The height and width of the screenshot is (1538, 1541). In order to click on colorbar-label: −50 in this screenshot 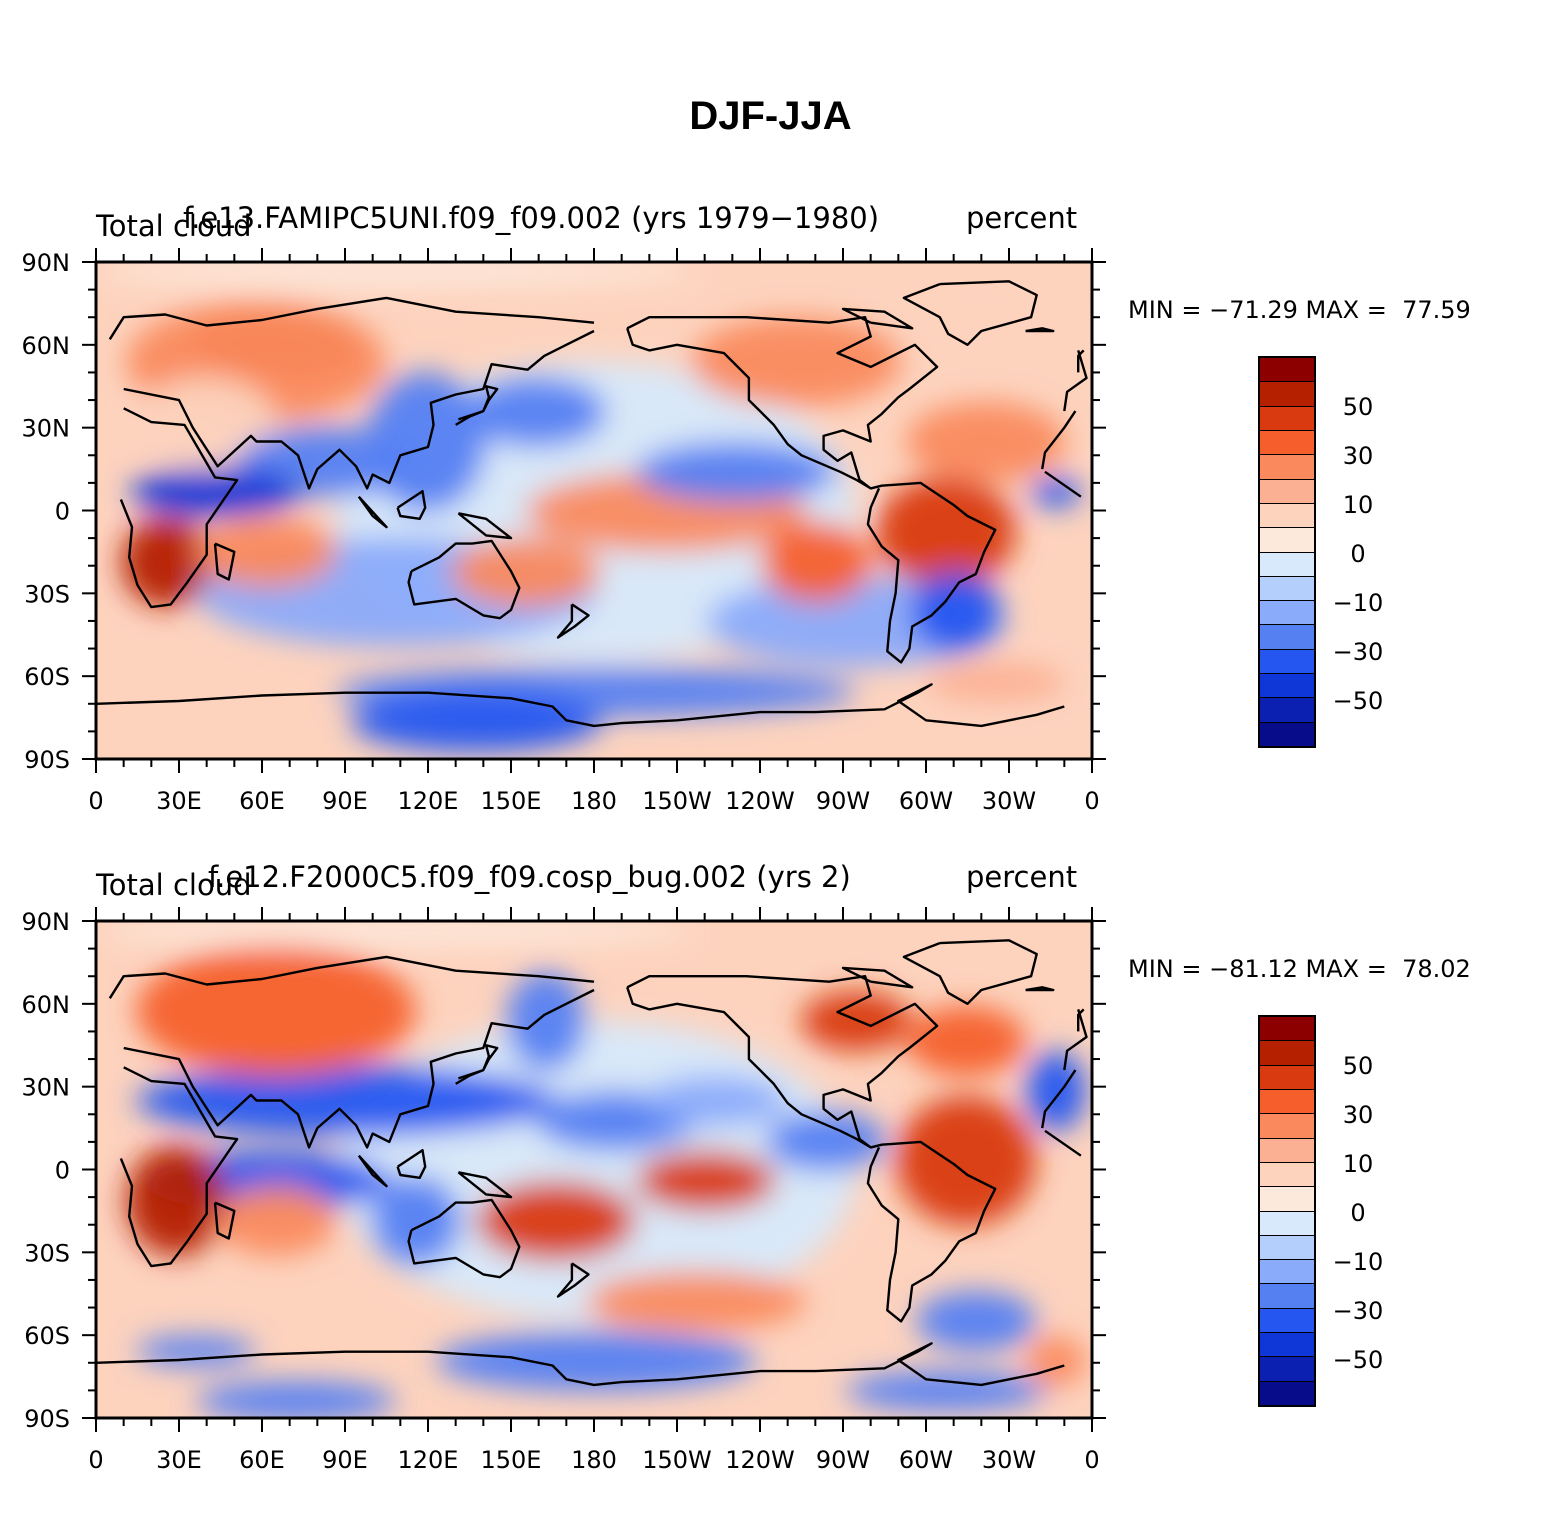, I will do `click(1358, 1360)`.